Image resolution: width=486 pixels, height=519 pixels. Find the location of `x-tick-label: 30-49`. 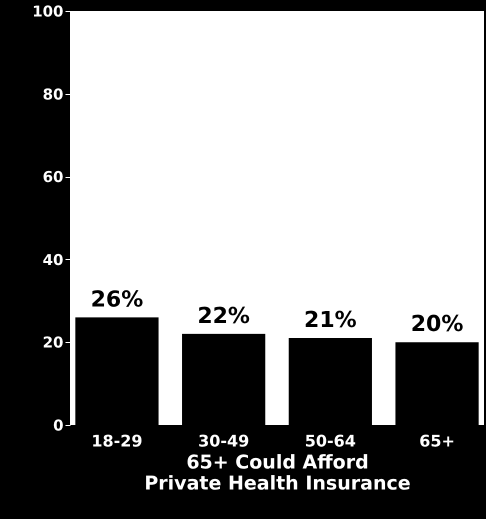

x-tick-label: 30-49 is located at coordinates (224, 441).